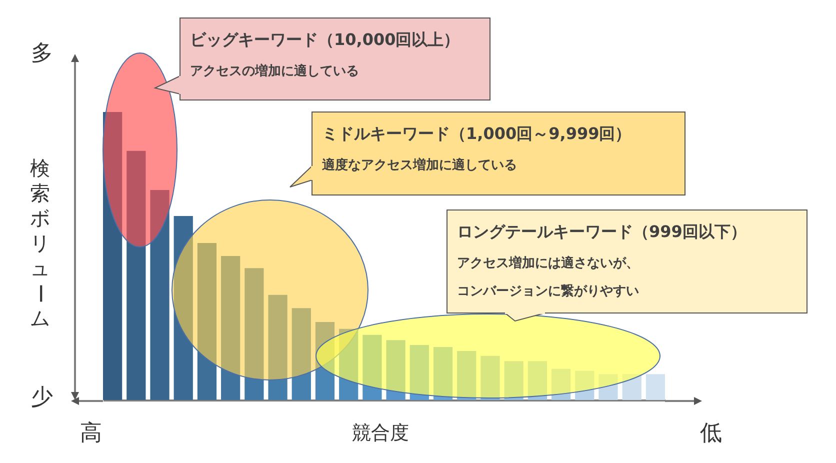 The image size is (836, 463). Describe the element at coordinates (477, 134) in the screenshot. I see `annotation: ミドルキーワード（1,000回～9,999回）` at that location.